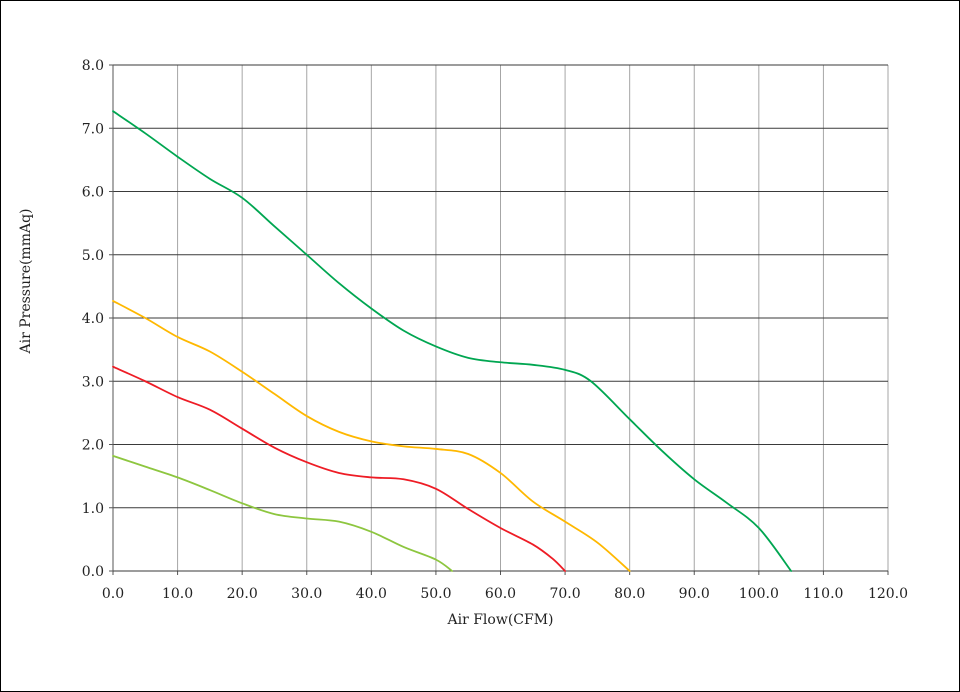 The image size is (960, 692). What do you see at coordinates (564, 594) in the screenshot?
I see `x-tick-label: 70.0` at bounding box center [564, 594].